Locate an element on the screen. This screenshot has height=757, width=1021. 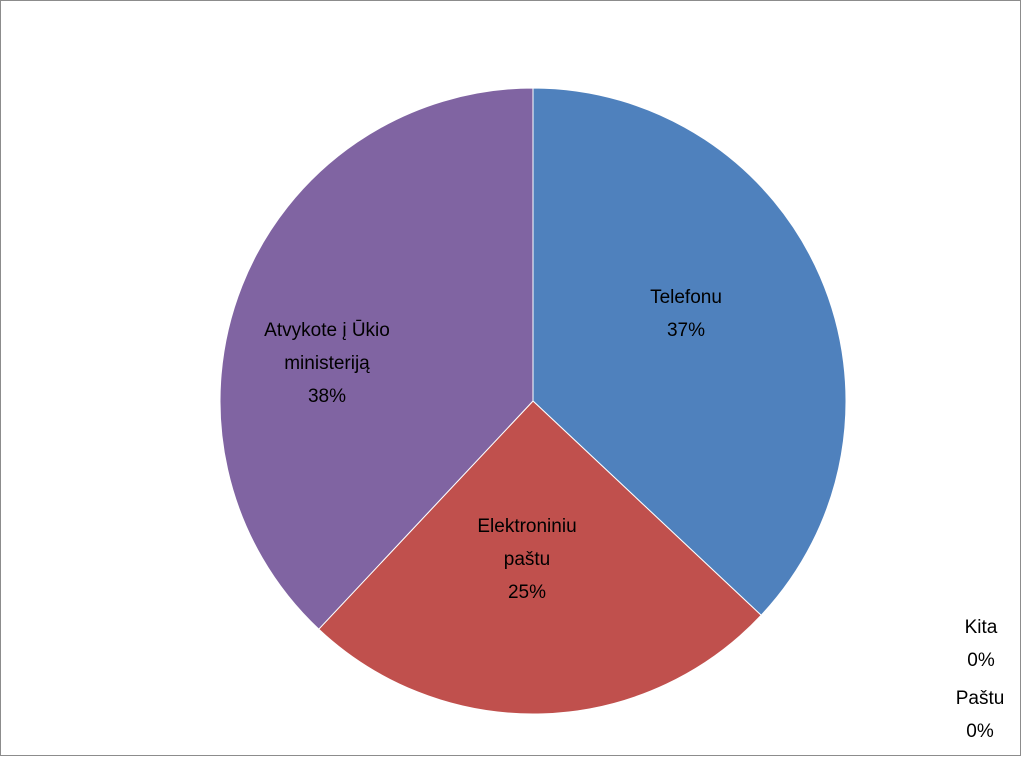
slice-label-3: Kita 0% is located at coordinates (981, 644).